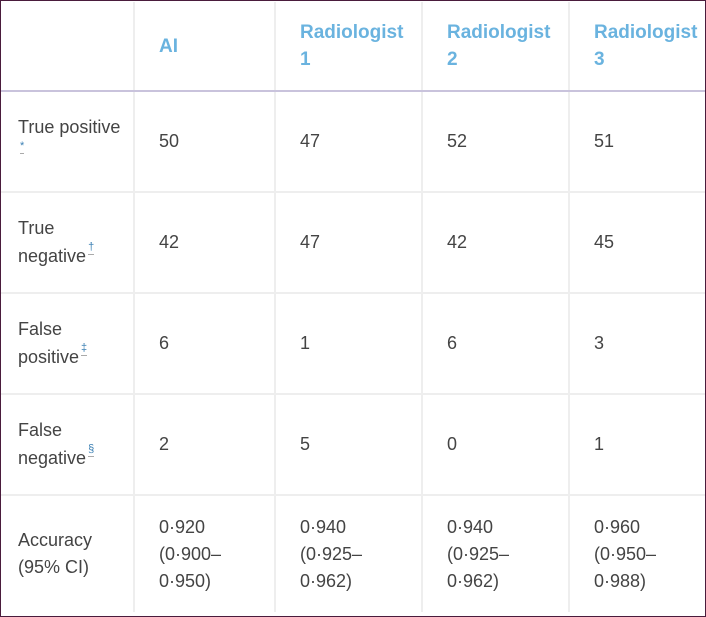 The image size is (706, 617). Describe the element at coordinates (637, 142) in the screenshot. I see `value-radiologist-3: 51` at that location.